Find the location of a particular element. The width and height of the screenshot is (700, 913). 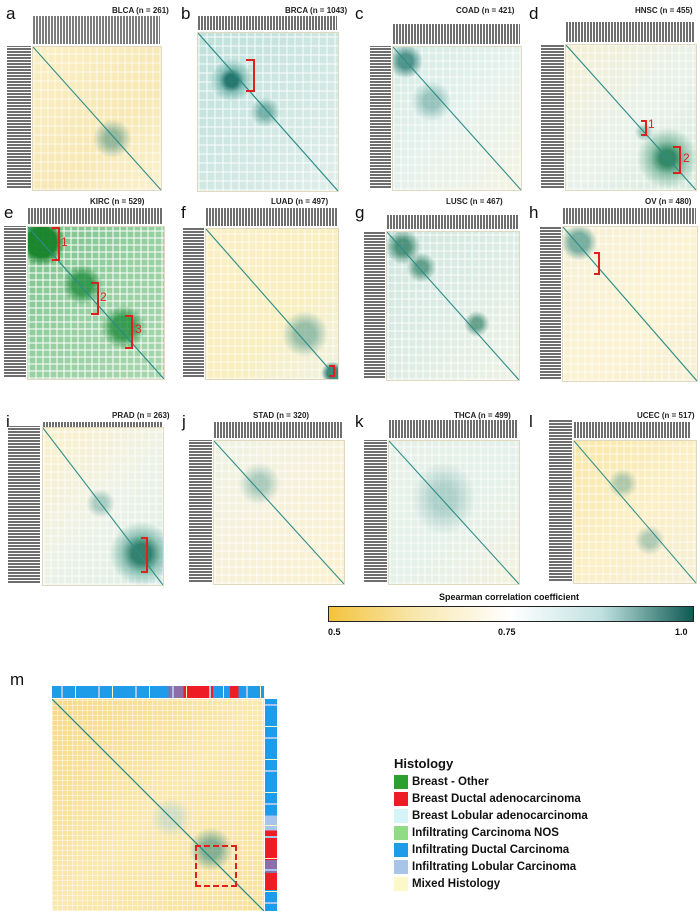

histology-heatmap is located at coordinates (158, 805).